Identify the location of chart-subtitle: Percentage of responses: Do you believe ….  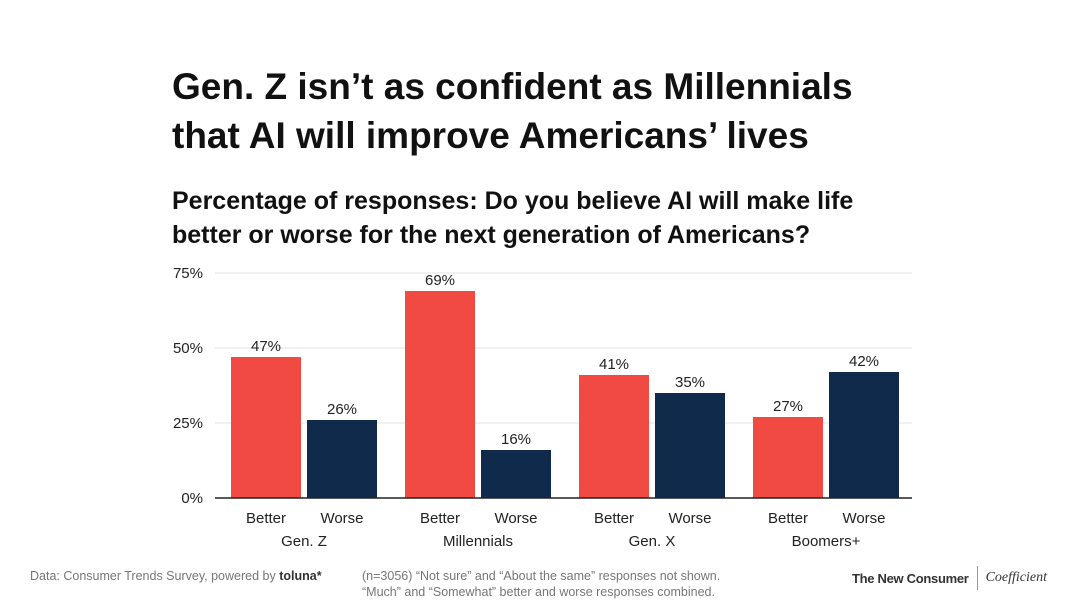
(602, 218).